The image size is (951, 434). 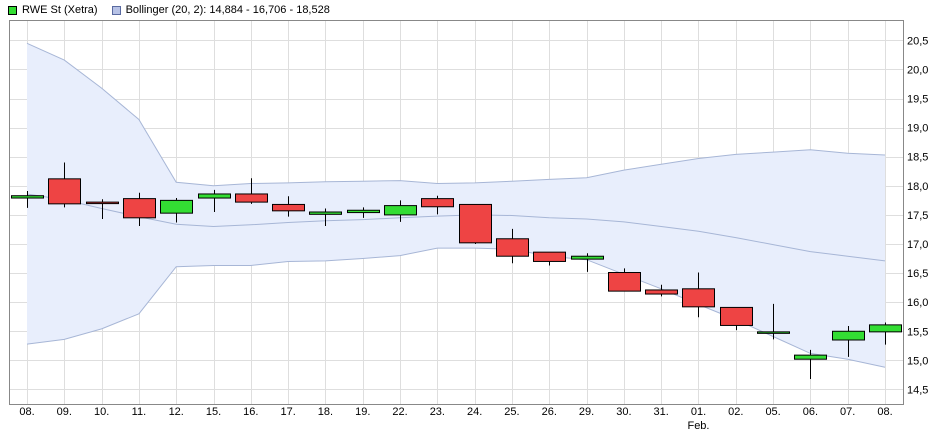 I want to click on bollinger-middle-line, so click(x=456, y=227).